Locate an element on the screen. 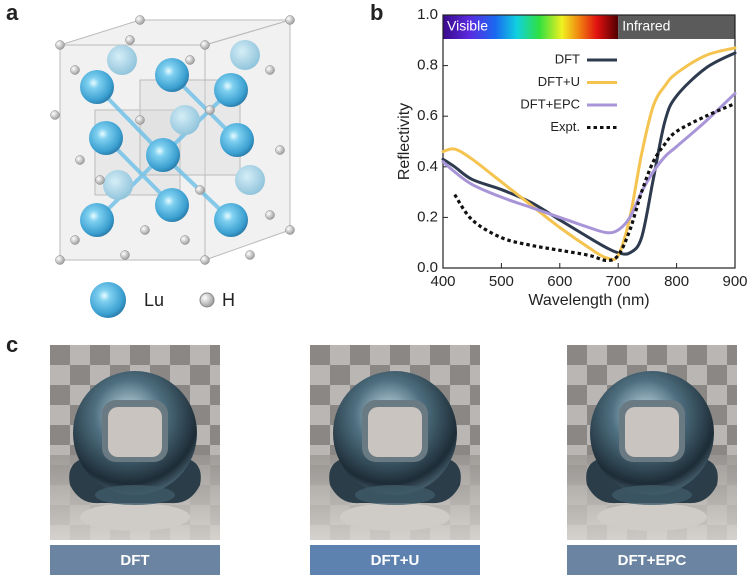 This screenshot has height=575, width=750. atom-legend: H is located at coordinates (228, 300).